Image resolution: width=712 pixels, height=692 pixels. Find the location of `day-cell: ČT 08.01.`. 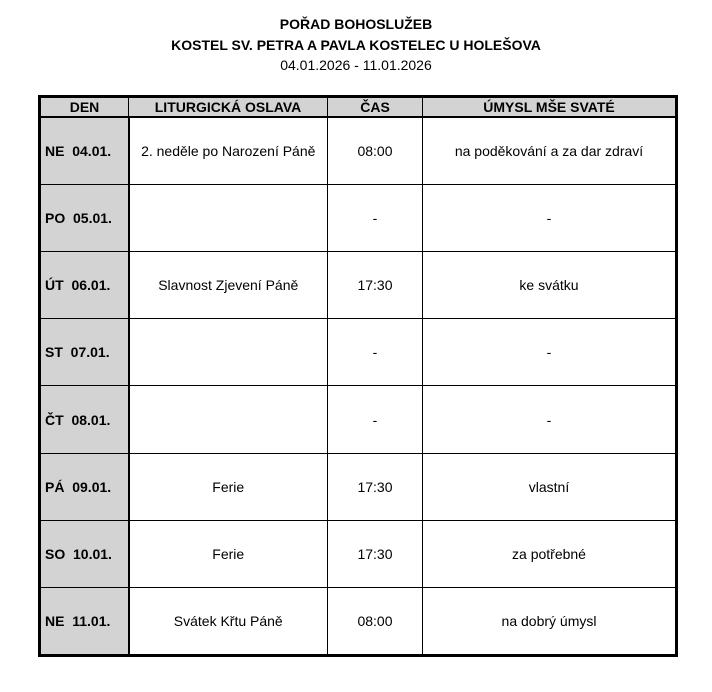

day-cell: ČT 08.01. is located at coordinates (84, 419).